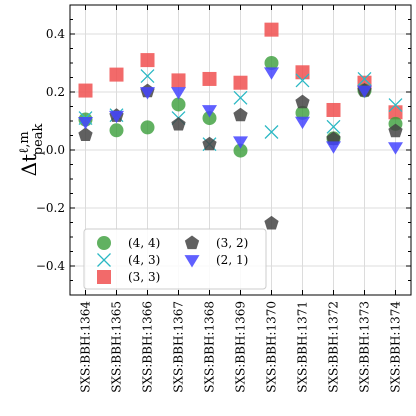  What do you see at coordinates (192, 261) in the screenshot?
I see `legend-marker-triangle-down` at bounding box center [192, 261].